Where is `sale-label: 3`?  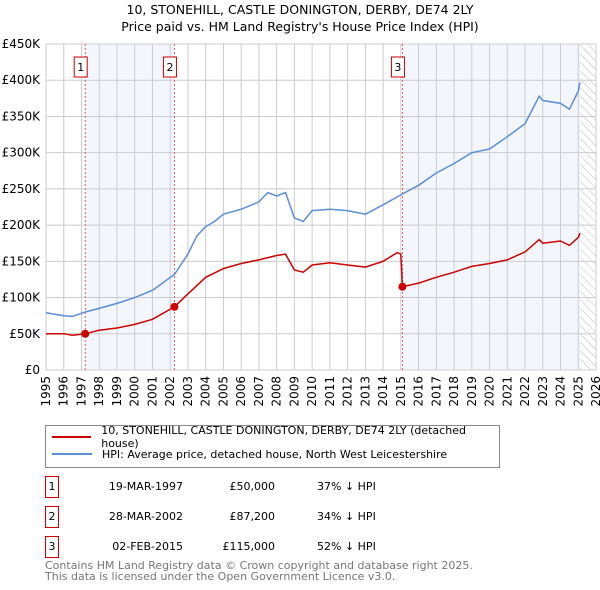
sale-label: 3 is located at coordinates (397, 67).